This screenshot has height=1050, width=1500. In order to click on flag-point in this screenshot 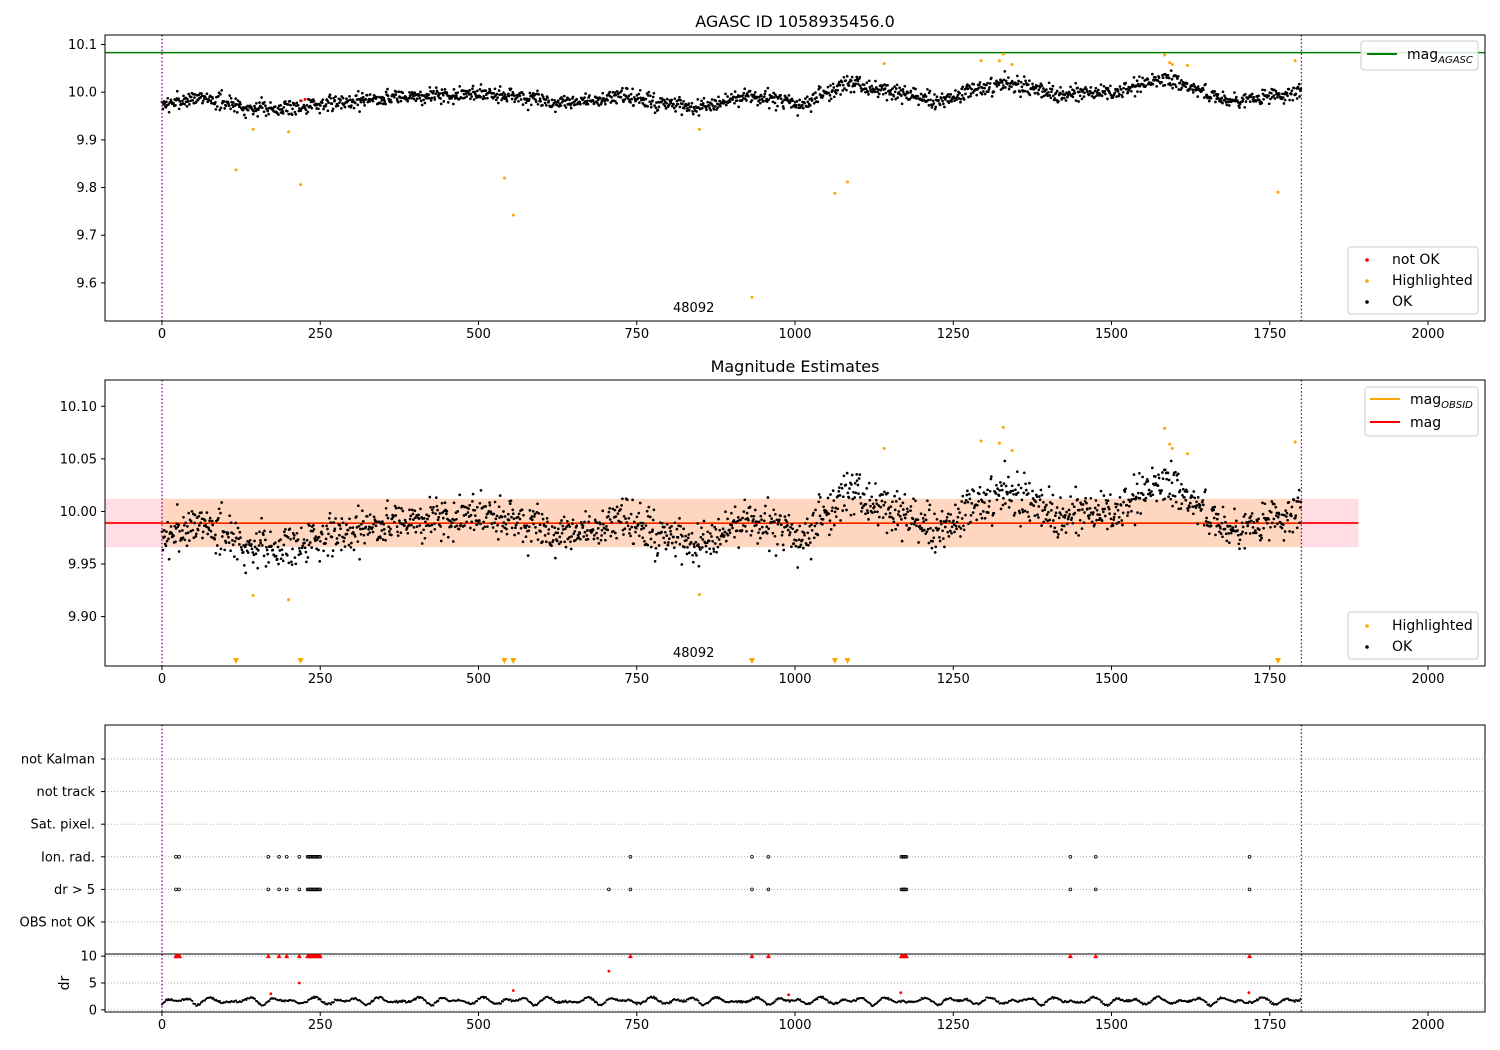, I will do `click(630, 889)`.